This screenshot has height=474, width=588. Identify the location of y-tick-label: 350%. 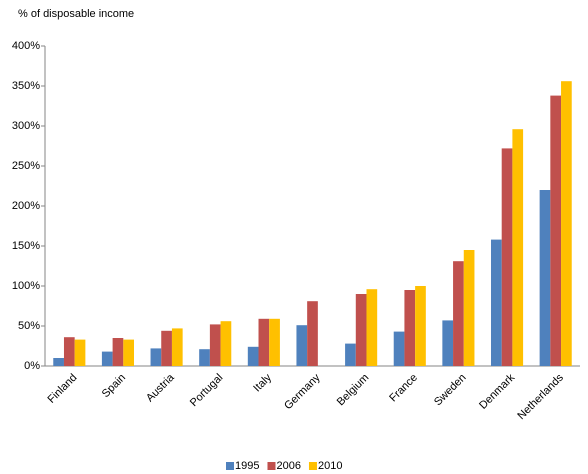
(26, 86).